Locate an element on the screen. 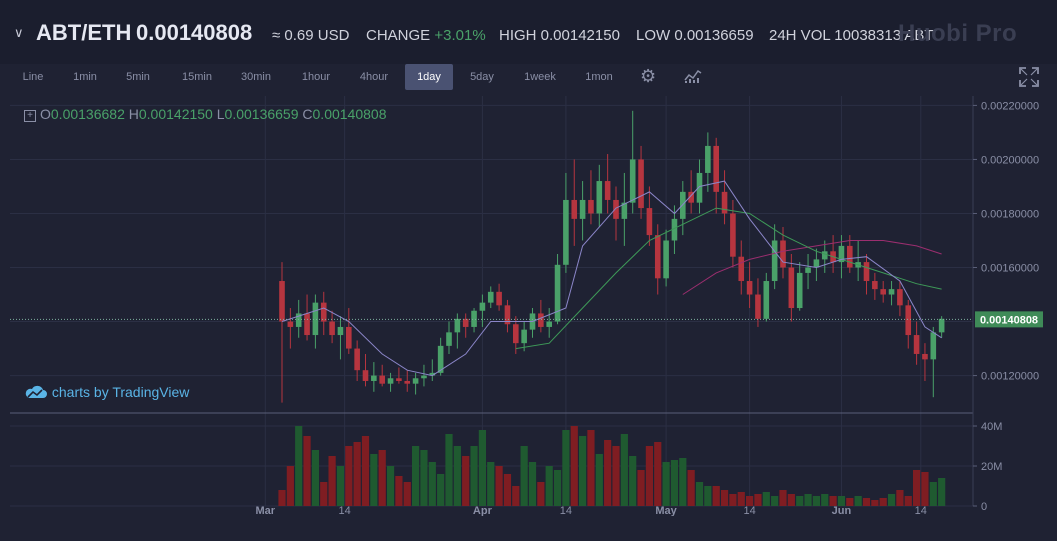 The width and height of the screenshot is (1057, 541). tradingview-credit: charts by TradingView is located at coordinates (106, 392).